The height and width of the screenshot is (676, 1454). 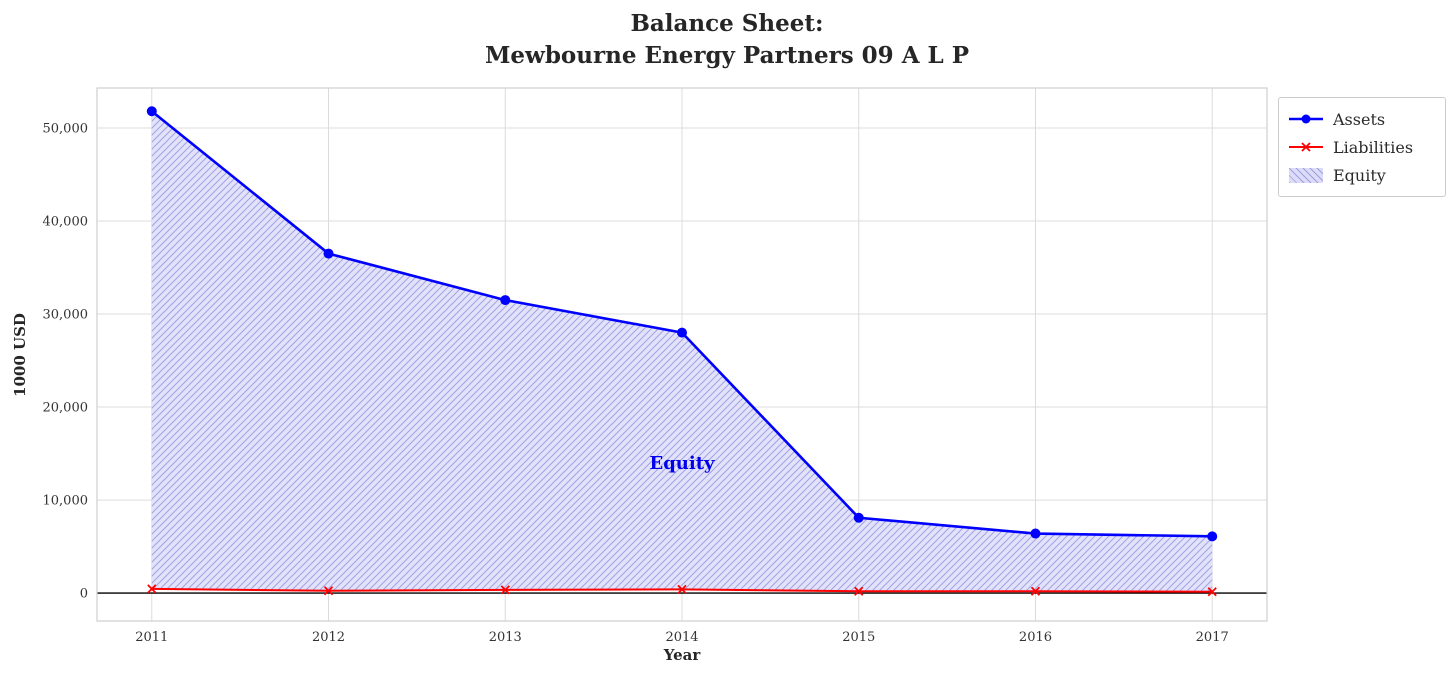 I want to click on legend-label-assets: Assets, so click(x=1359, y=119).